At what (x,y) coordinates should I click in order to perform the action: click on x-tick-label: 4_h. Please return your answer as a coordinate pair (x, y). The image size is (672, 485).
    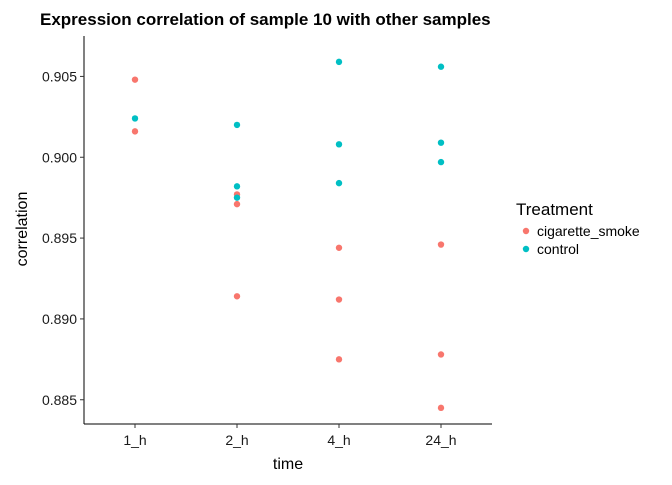
    Looking at the image, I should click on (338, 440).